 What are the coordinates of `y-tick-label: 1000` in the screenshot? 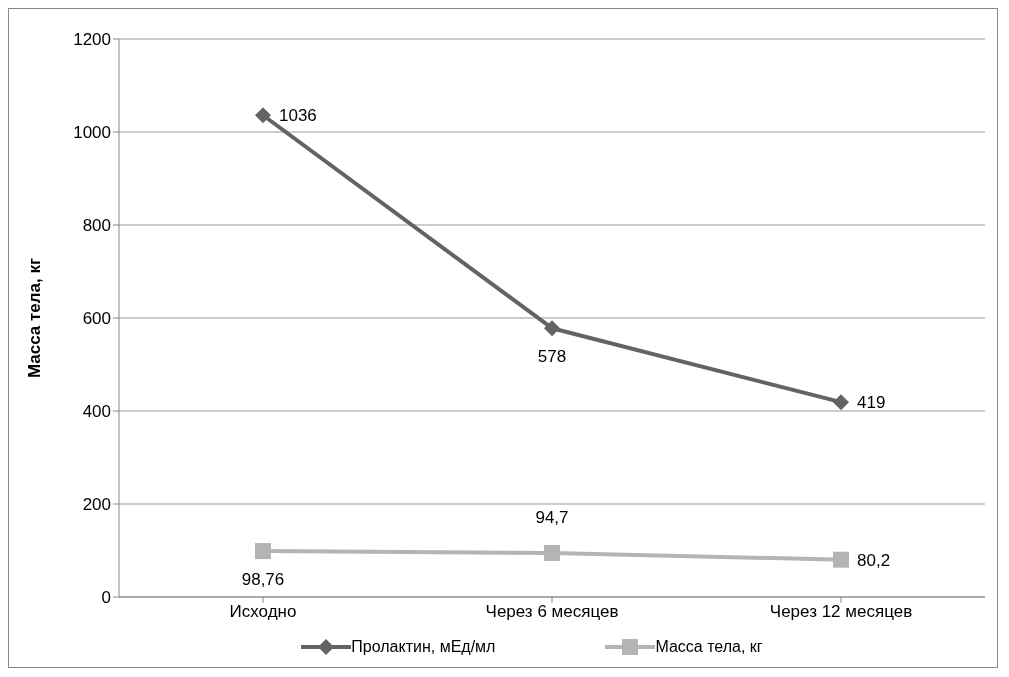 It's located at (92, 133).